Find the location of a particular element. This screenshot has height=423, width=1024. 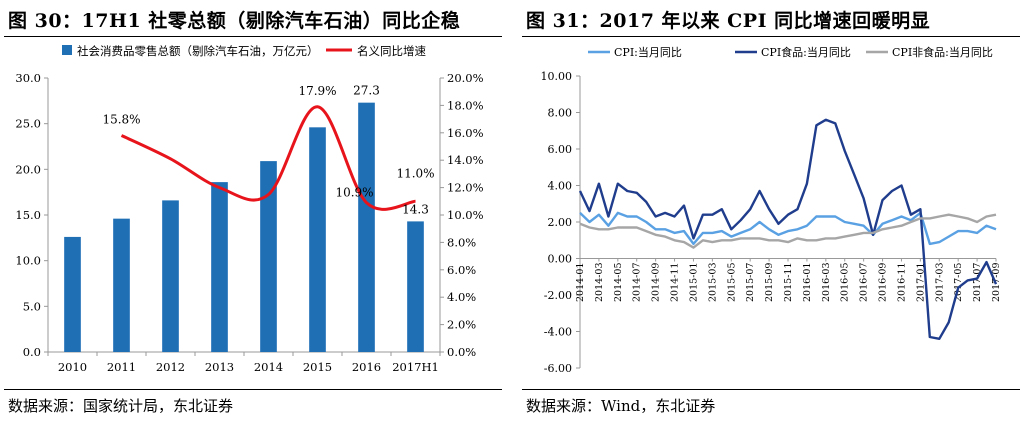

series-line-growth-rate is located at coordinates (268, 158).